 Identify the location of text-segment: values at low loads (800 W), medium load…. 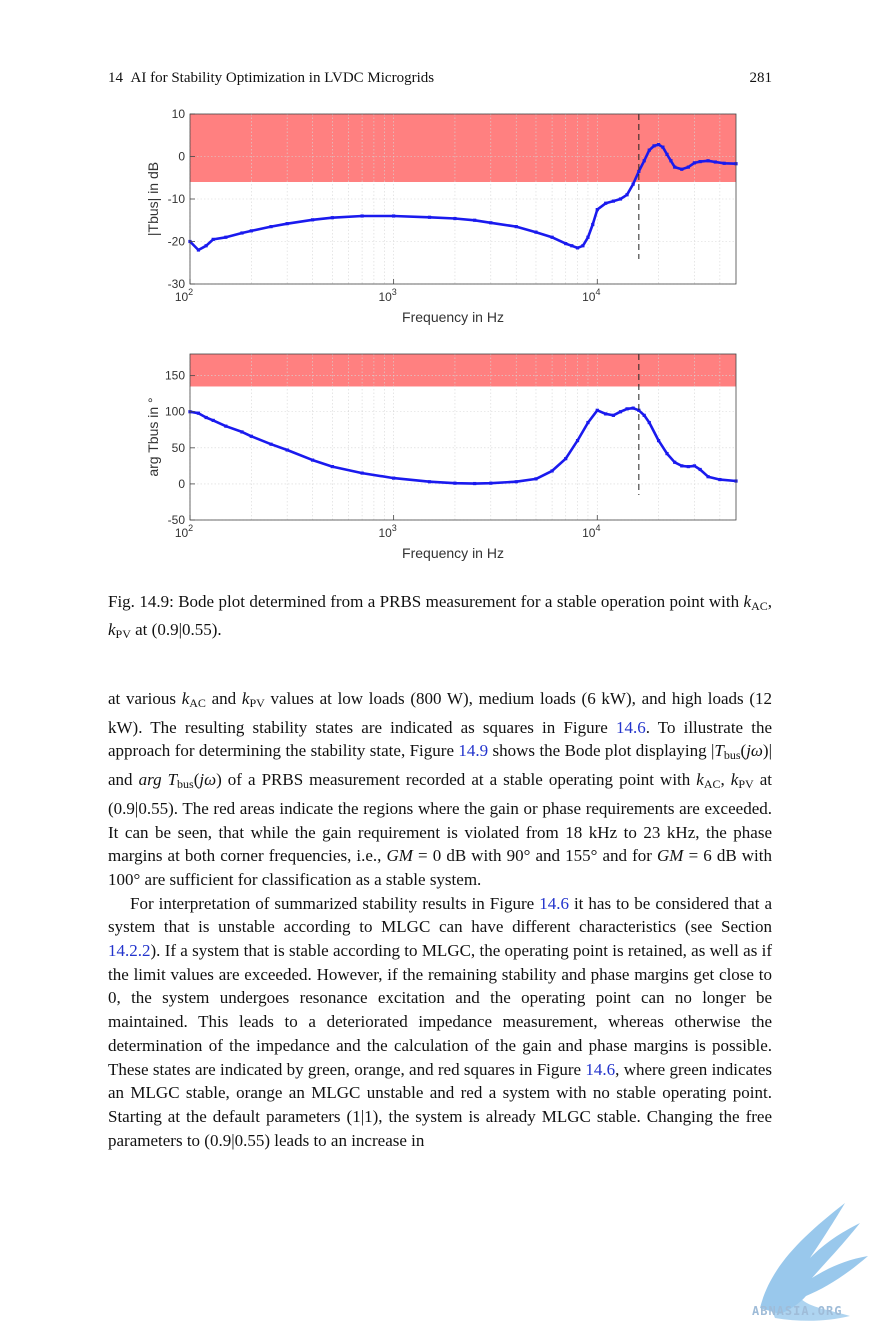
(440, 713).